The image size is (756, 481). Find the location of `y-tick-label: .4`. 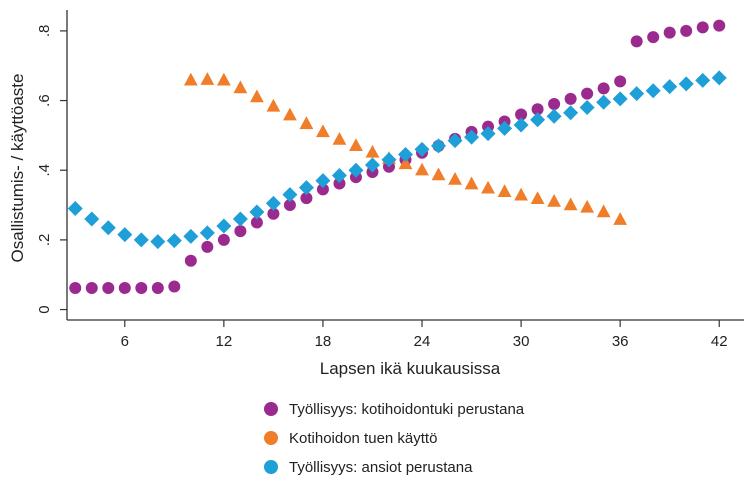

y-tick-label: .4 is located at coordinates (44, 170).